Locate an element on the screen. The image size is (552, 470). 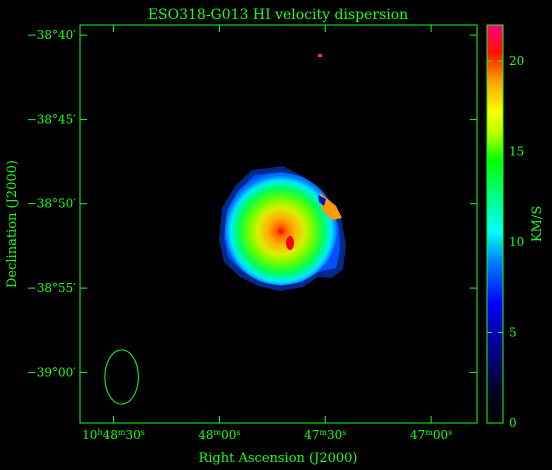
colorbar-tick-label: 5 is located at coordinates (513, 333).